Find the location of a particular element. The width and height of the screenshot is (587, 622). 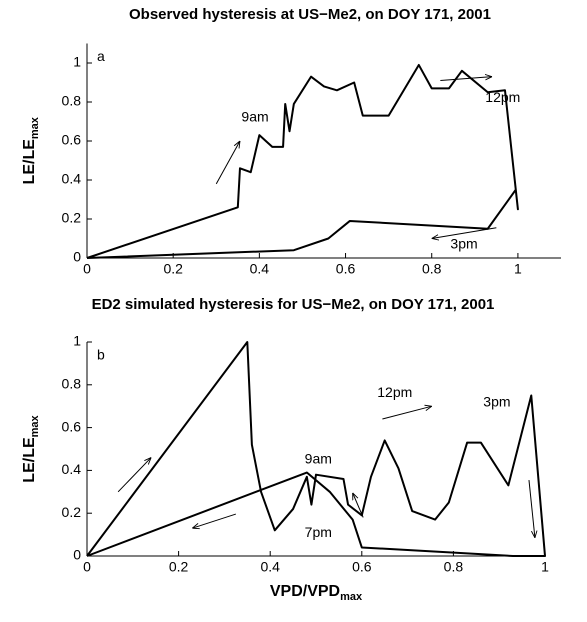

panel-label: a is located at coordinates (101, 56).